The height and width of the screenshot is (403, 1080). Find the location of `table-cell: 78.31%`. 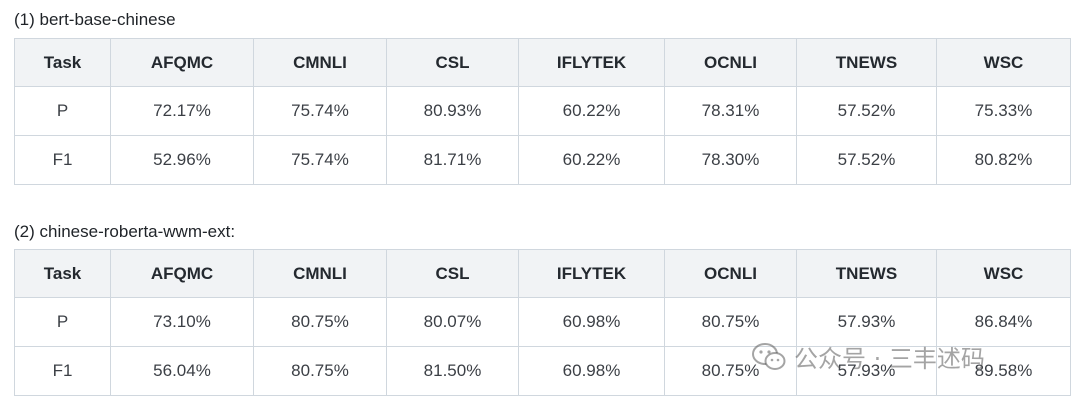

table-cell: 78.31% is located at coordinates (730, 111).